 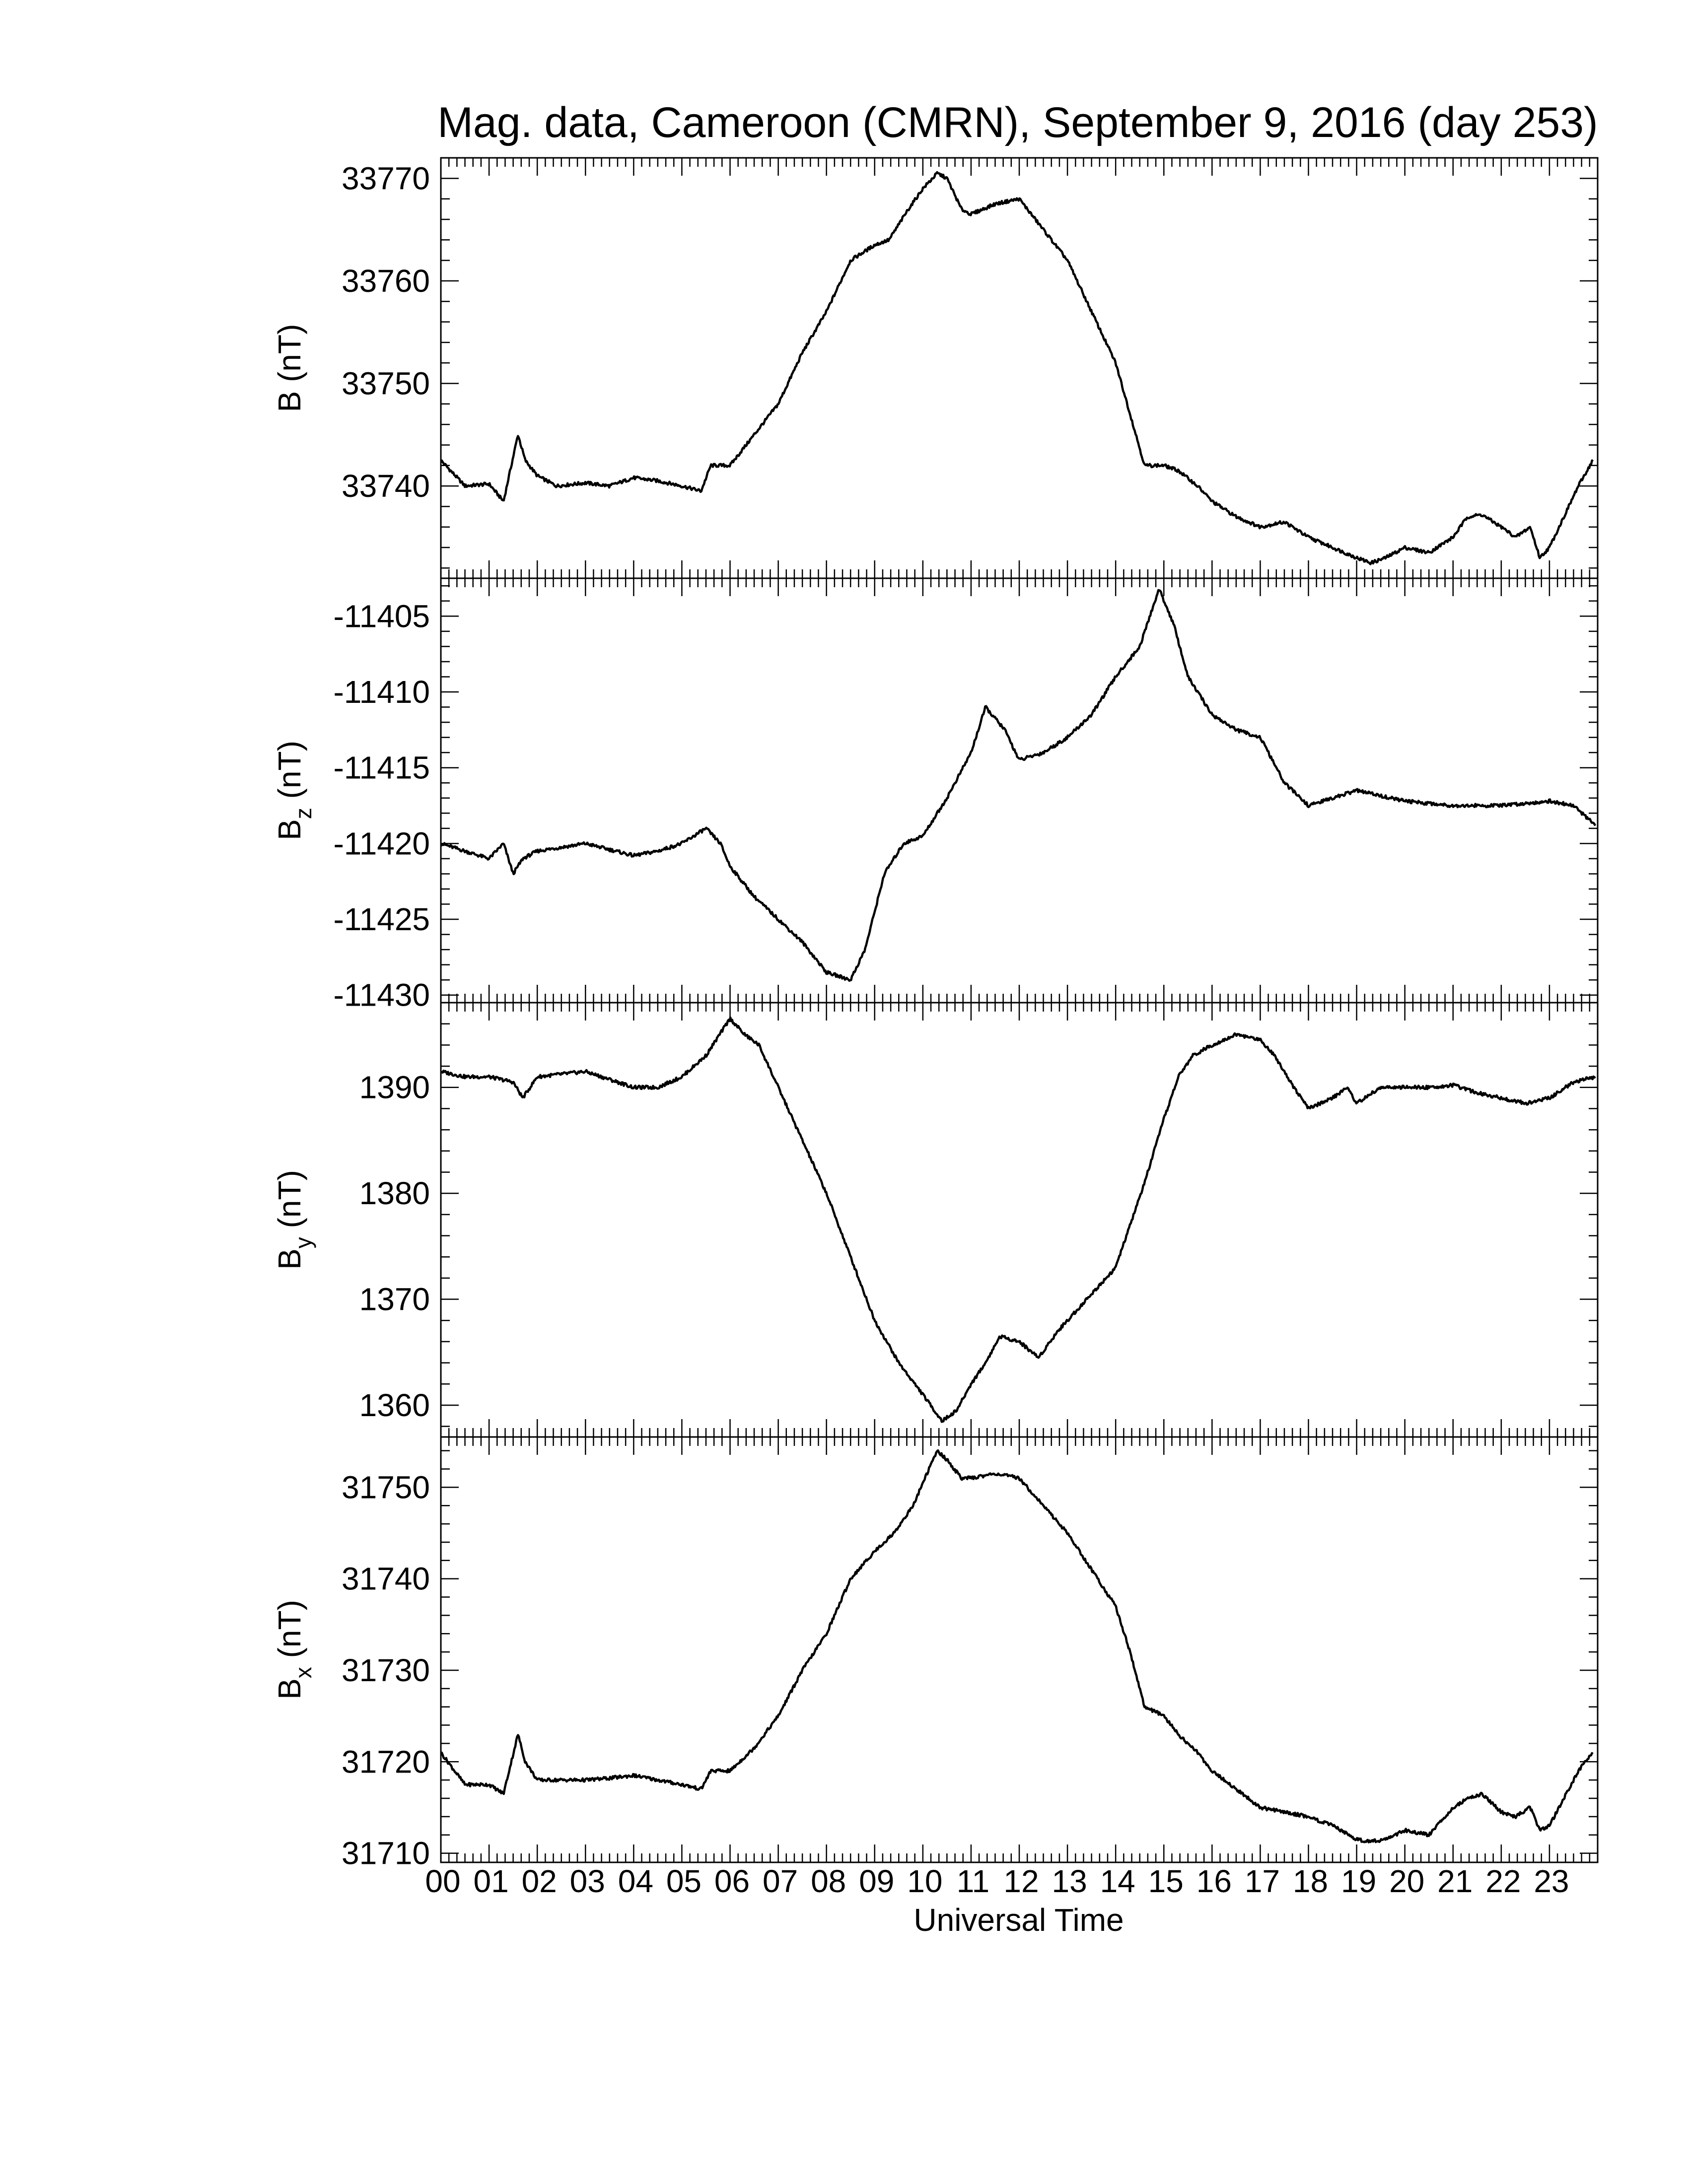 I want to click on y-tick-label: 33740, so click(x=386, y=486).